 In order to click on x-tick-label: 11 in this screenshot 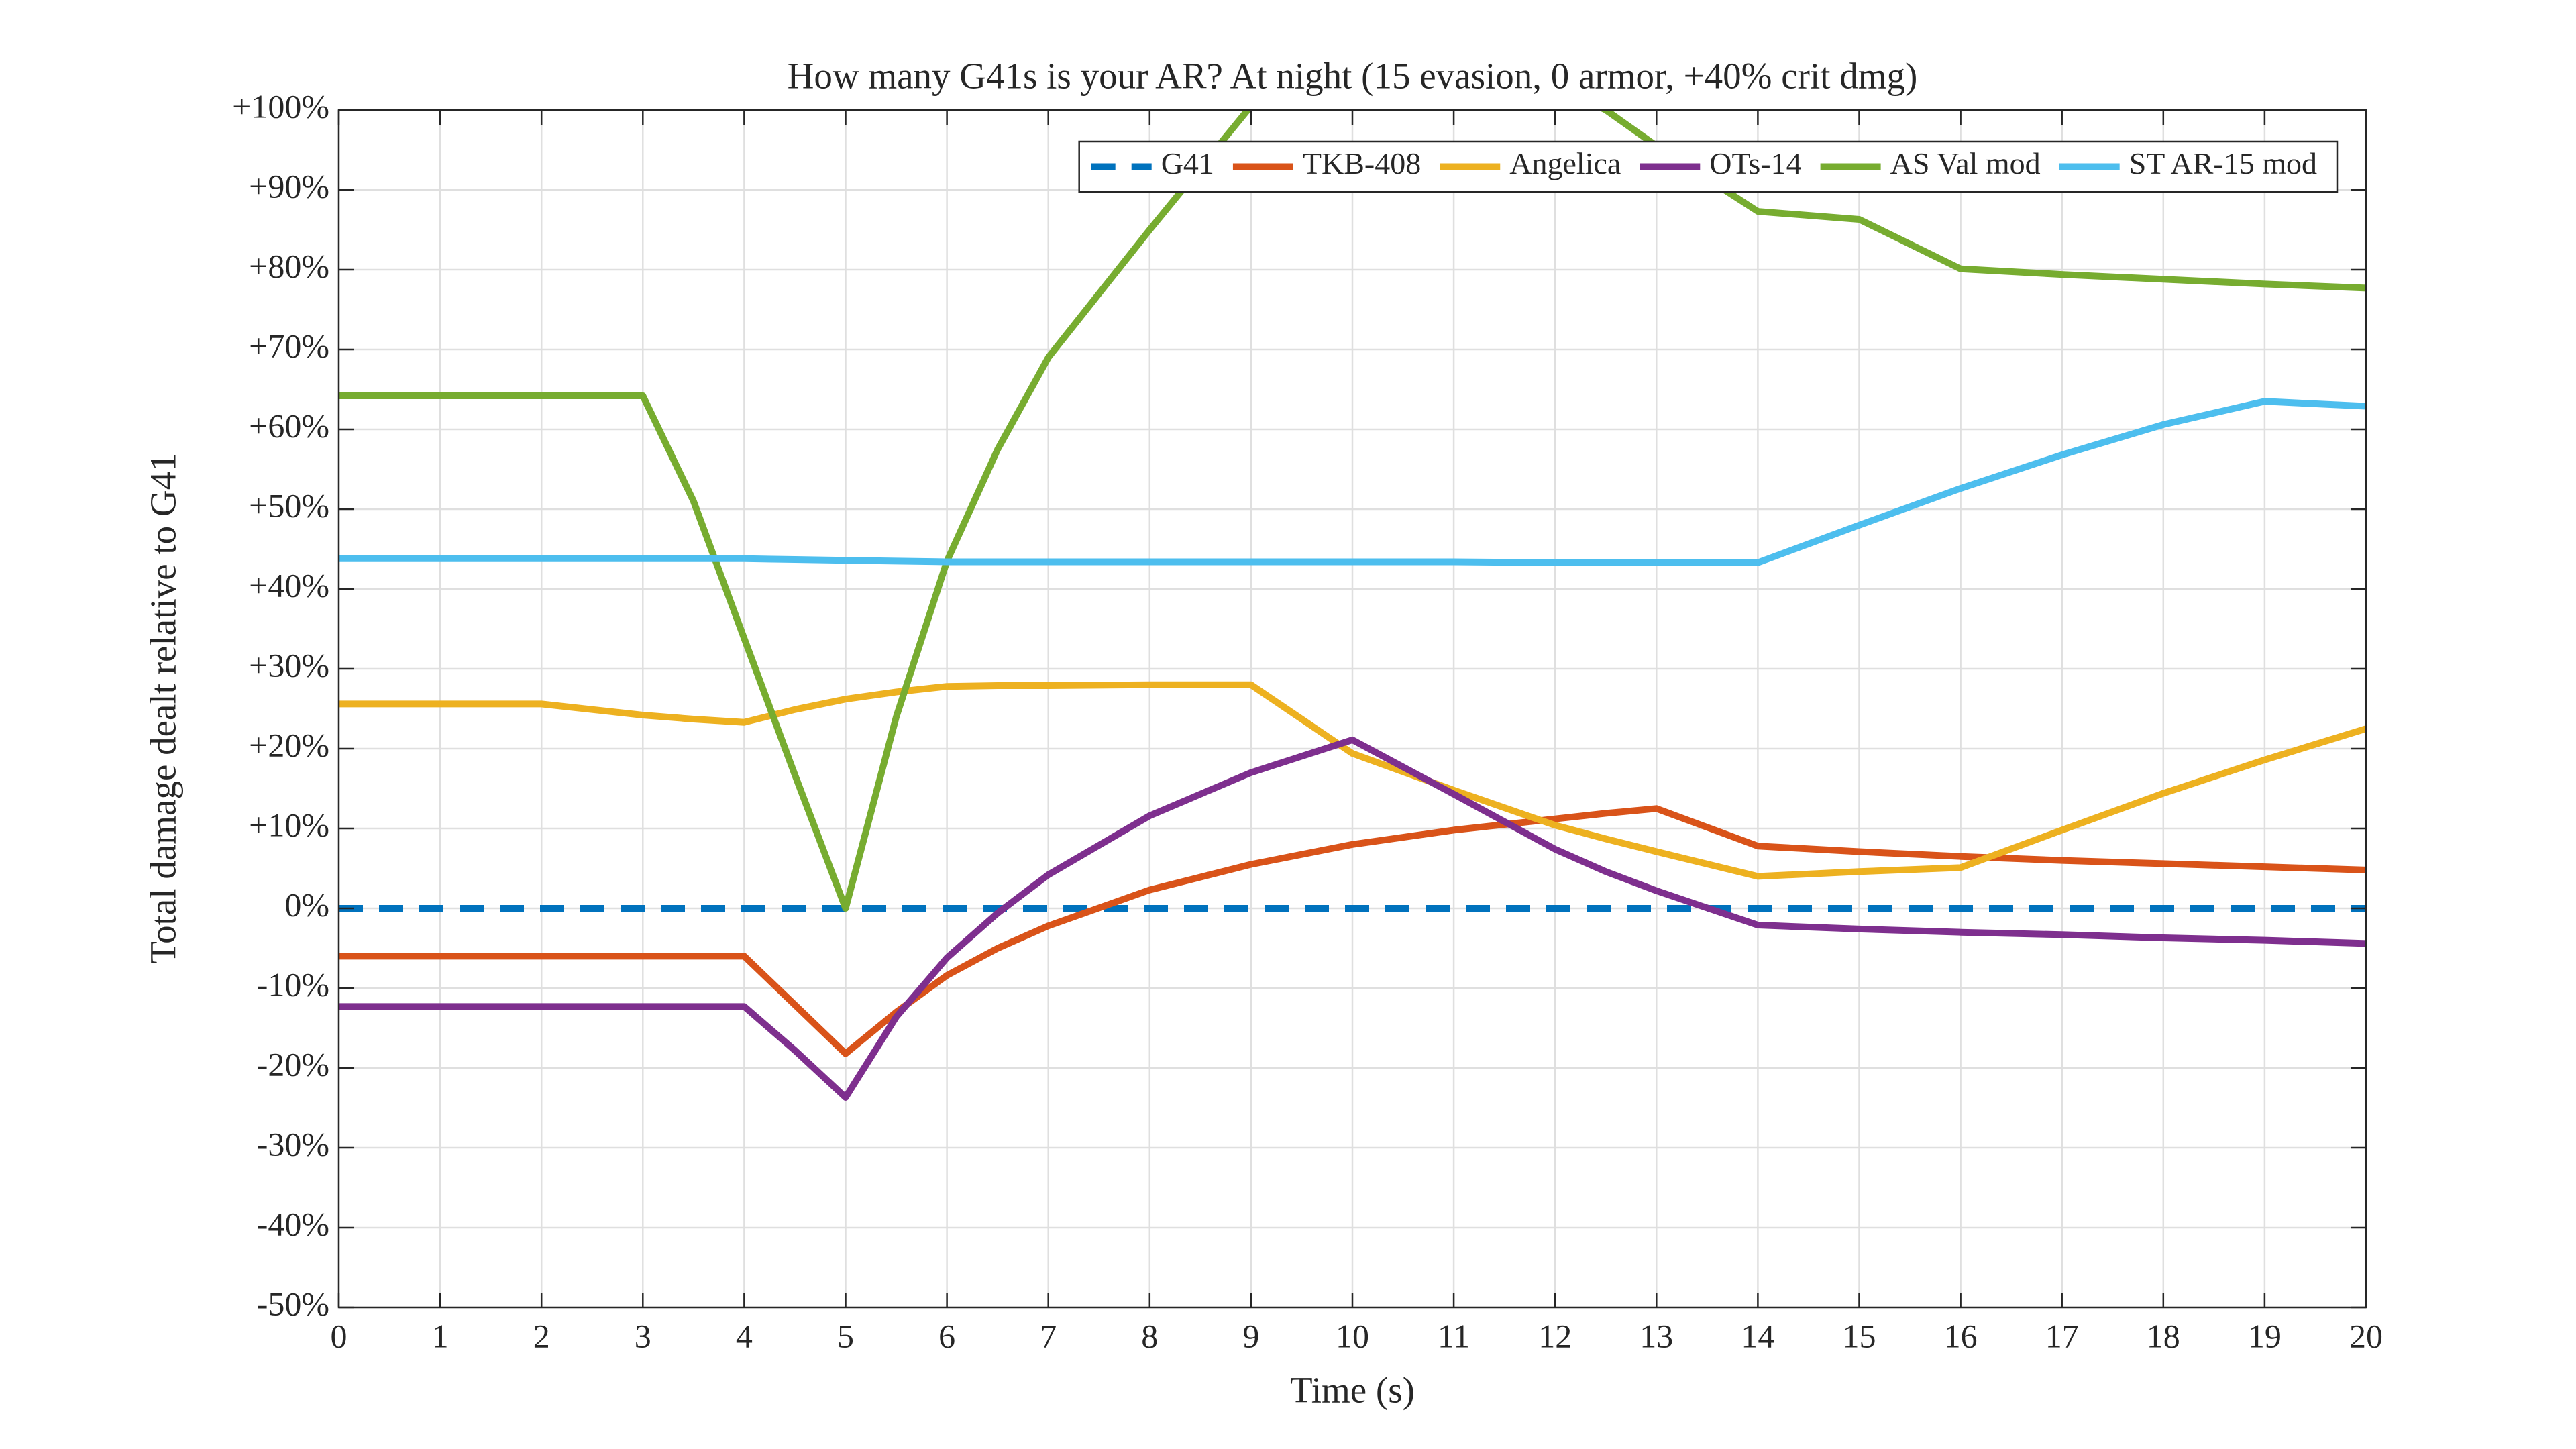, I will do `click(1454, 1335)`.